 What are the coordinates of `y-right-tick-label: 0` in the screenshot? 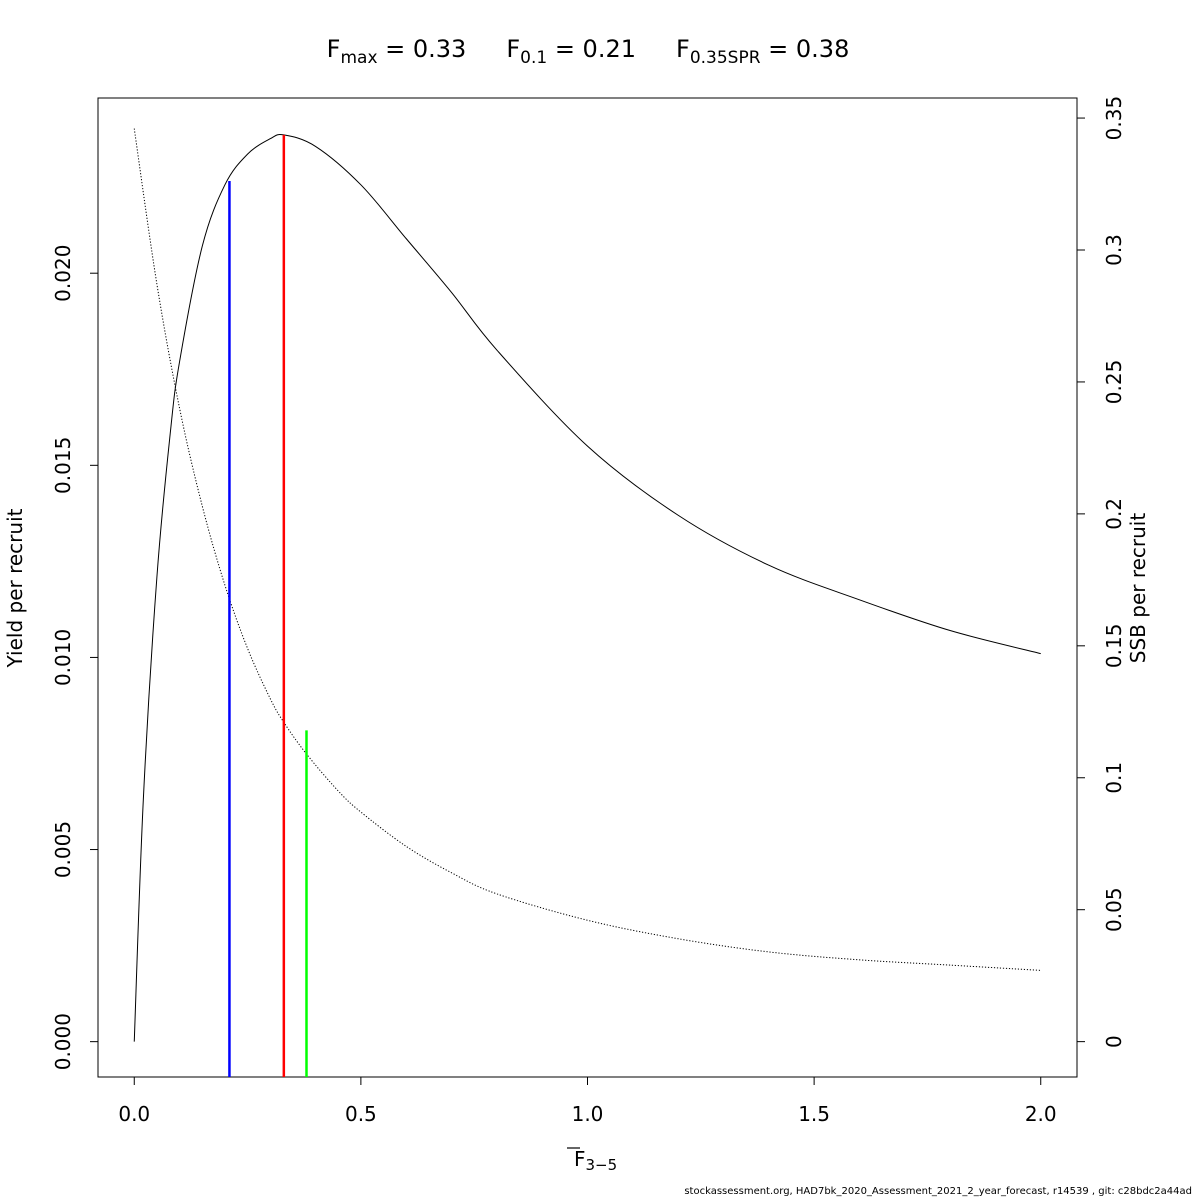 It's located at (1114, 1041).